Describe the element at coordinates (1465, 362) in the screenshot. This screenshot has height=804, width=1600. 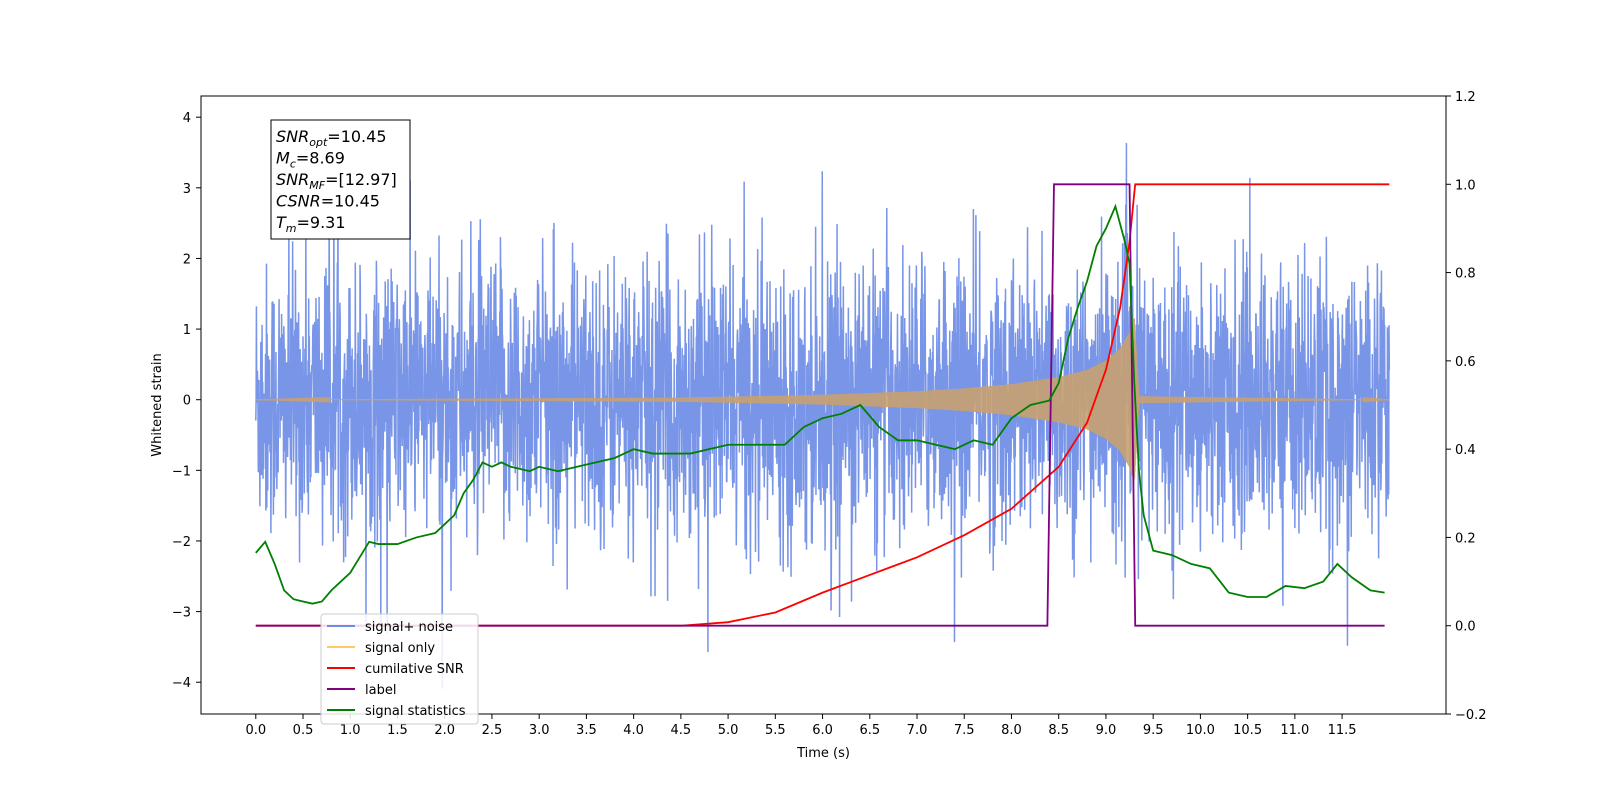
I see `y2-tick-label: 0.6` at that location.